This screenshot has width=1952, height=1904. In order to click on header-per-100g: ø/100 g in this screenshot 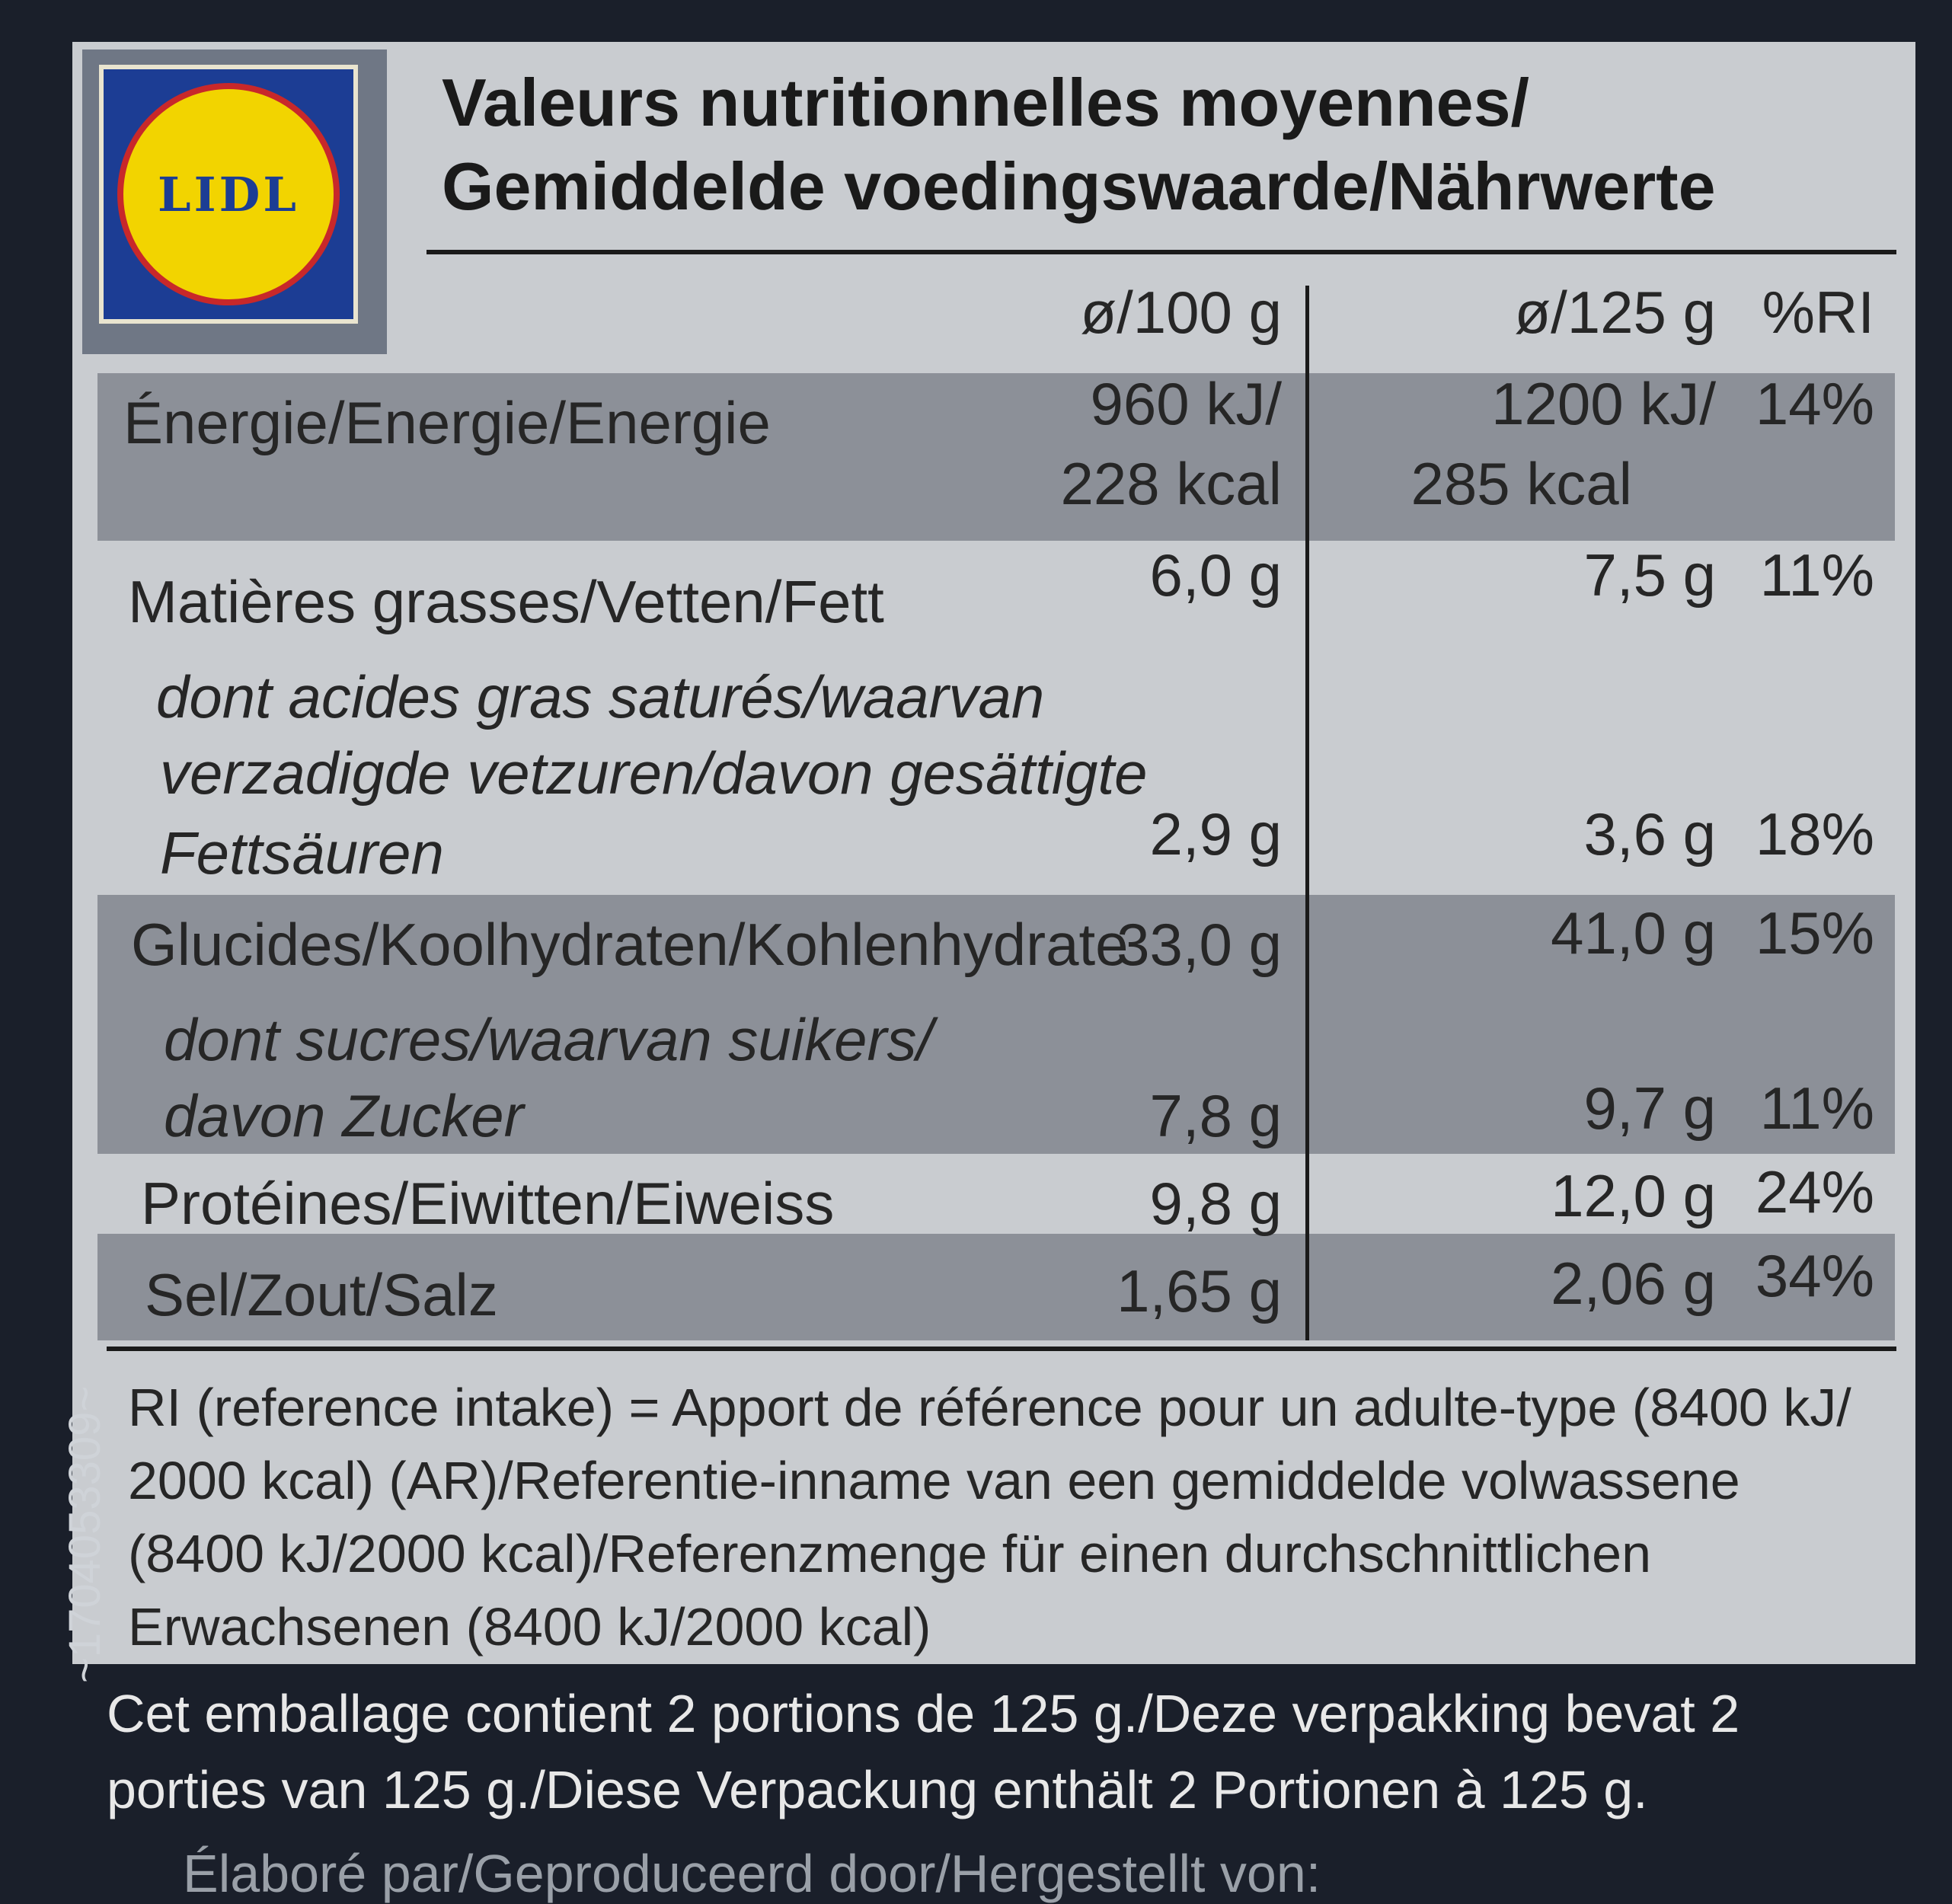, I will do `click(1181, 313)`.